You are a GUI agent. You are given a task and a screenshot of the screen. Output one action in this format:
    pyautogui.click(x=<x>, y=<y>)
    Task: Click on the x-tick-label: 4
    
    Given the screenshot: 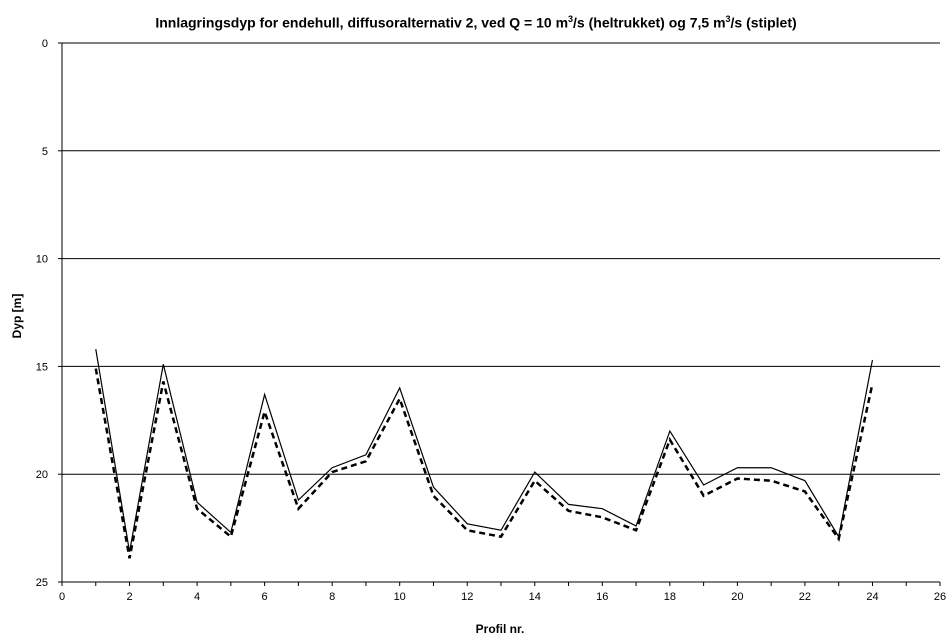 What is the action you would take?
    pyautogui.click(x=197, y=597)
    